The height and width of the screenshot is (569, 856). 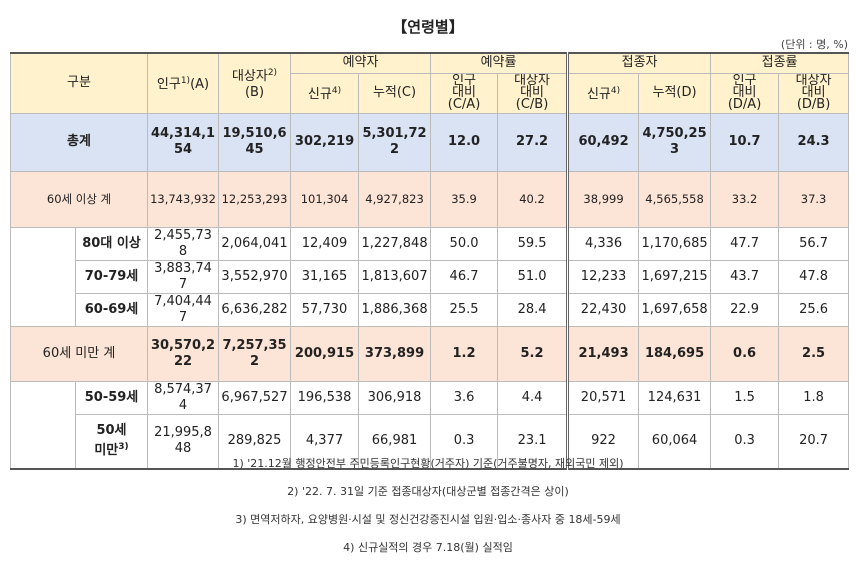 I want to click on value-cell: 200,915, so click(x=325, y=353).